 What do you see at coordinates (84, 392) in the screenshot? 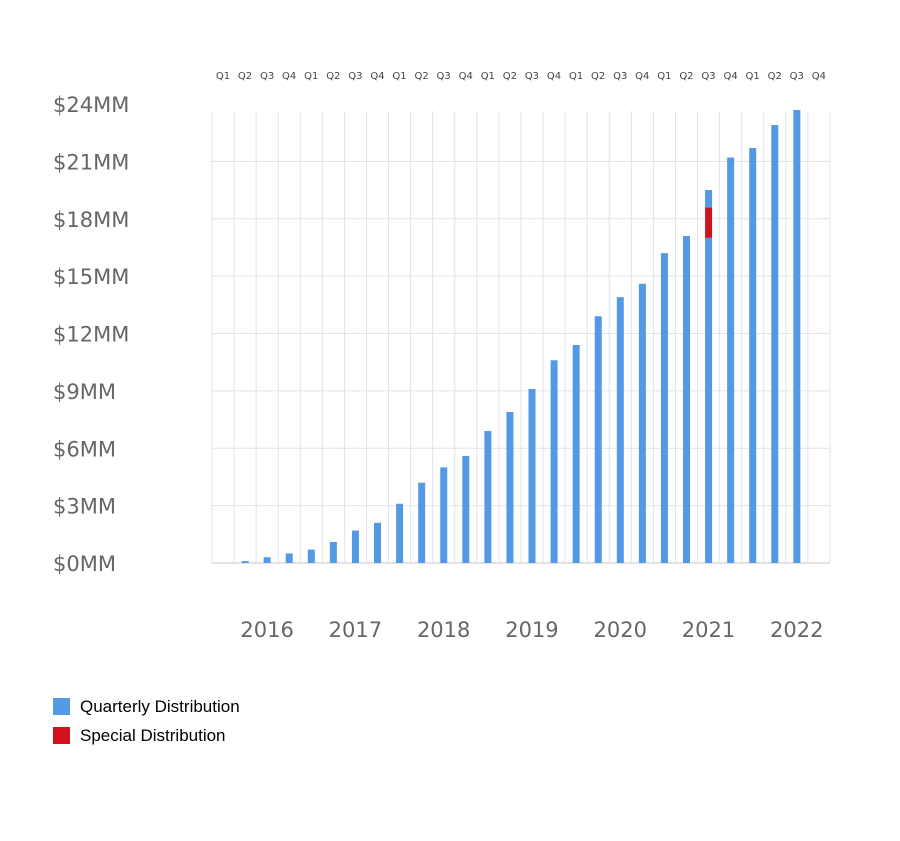
I see `y-tick-label: $9MM` at bounding box center [84, 392].